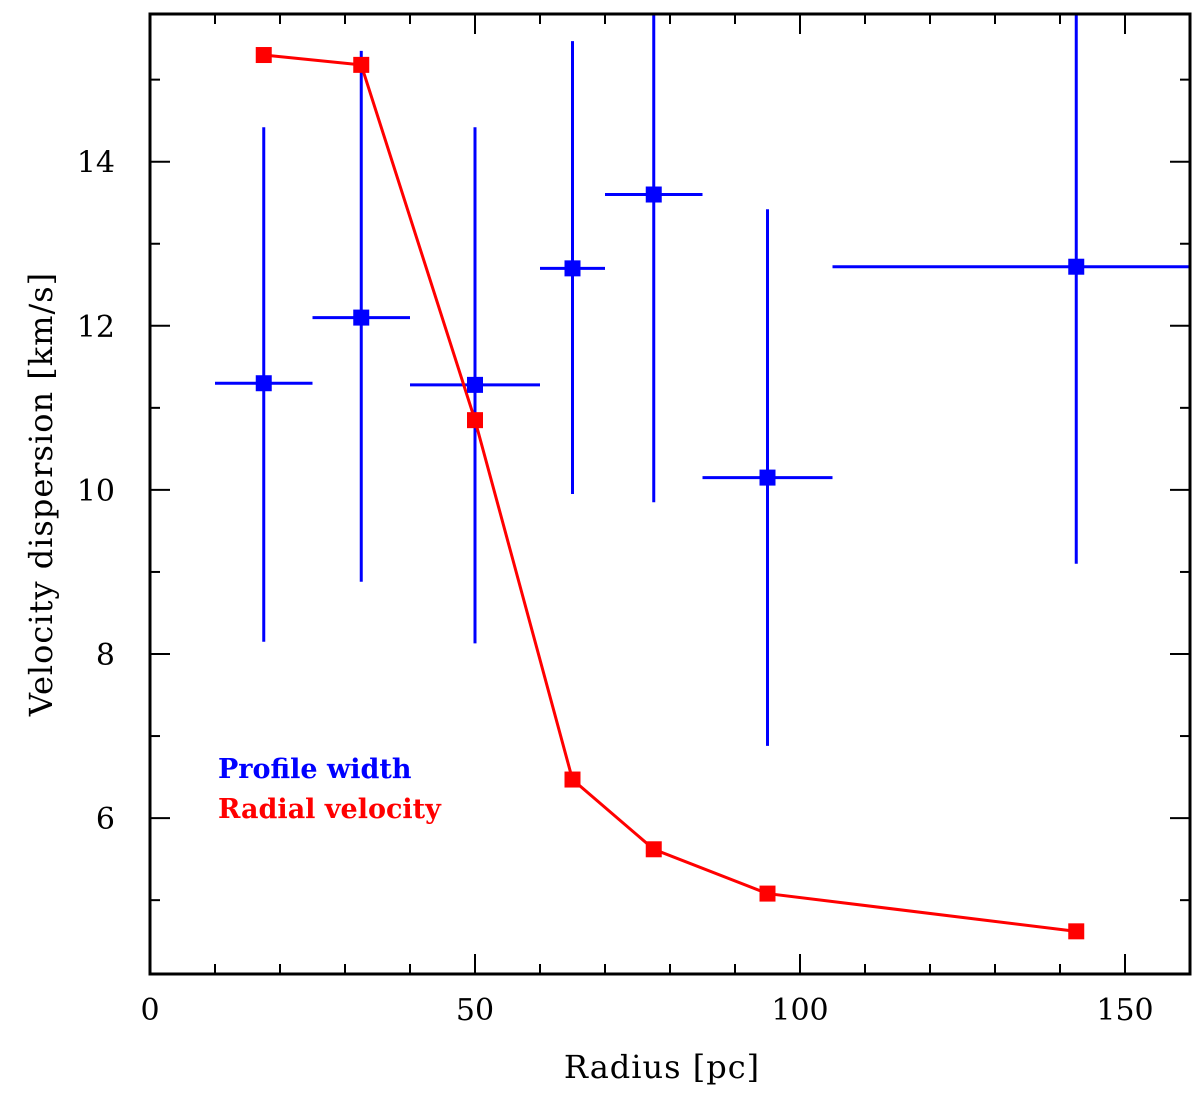 This screenshot has height=1096, width=1200. I want to click on x-tick-label: 50, so click(475, 1010).